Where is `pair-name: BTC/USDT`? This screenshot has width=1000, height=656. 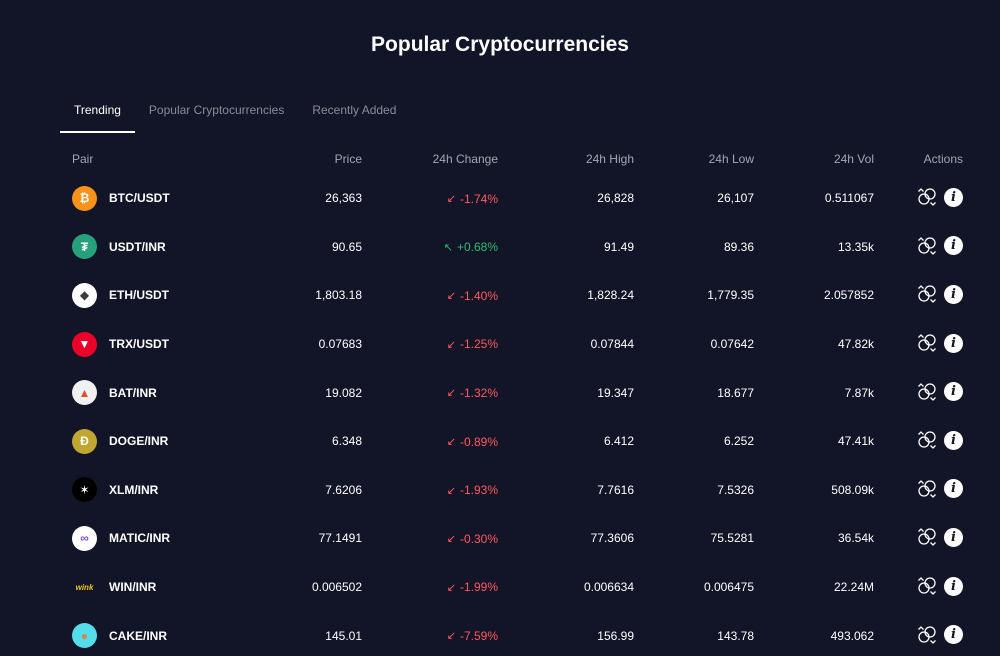
pair-name: BTC/USDT is located at coordinates (139, 198).